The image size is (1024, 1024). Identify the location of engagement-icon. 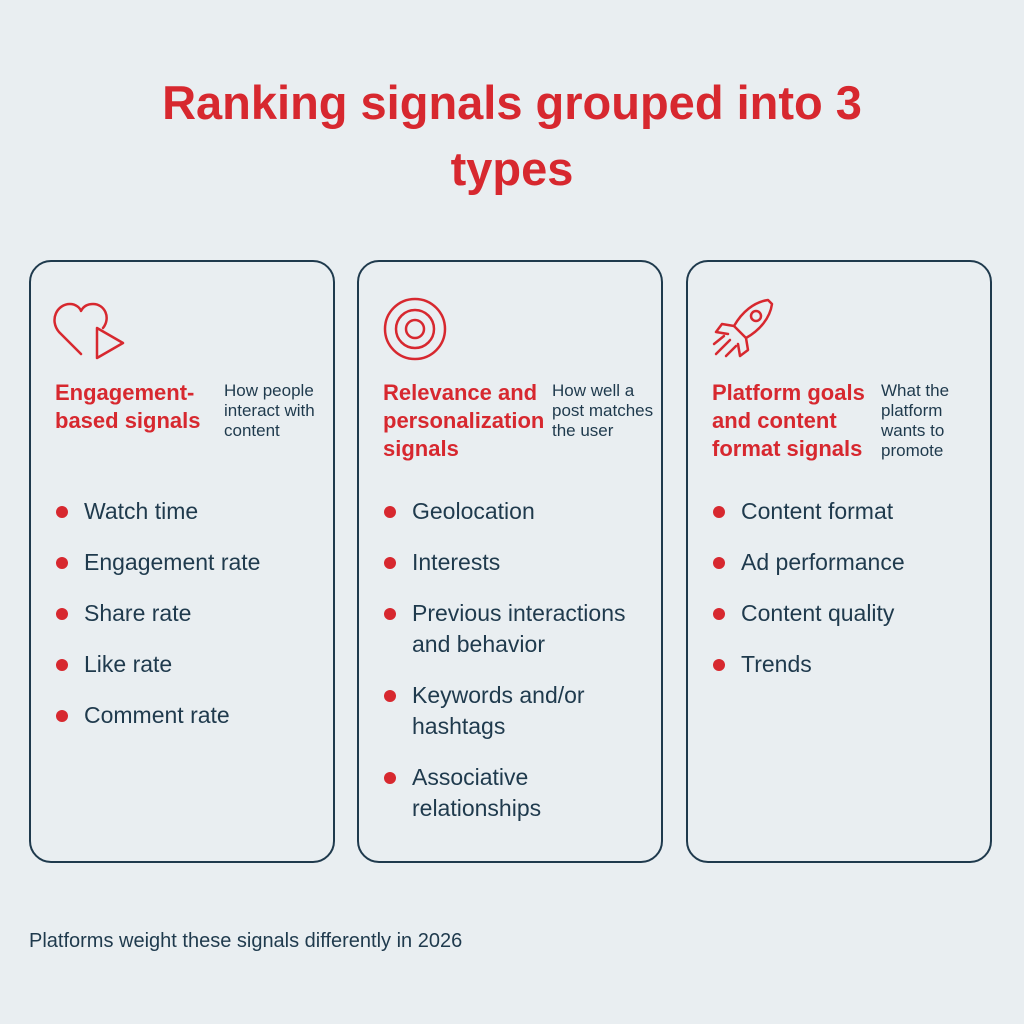
(89, 331).